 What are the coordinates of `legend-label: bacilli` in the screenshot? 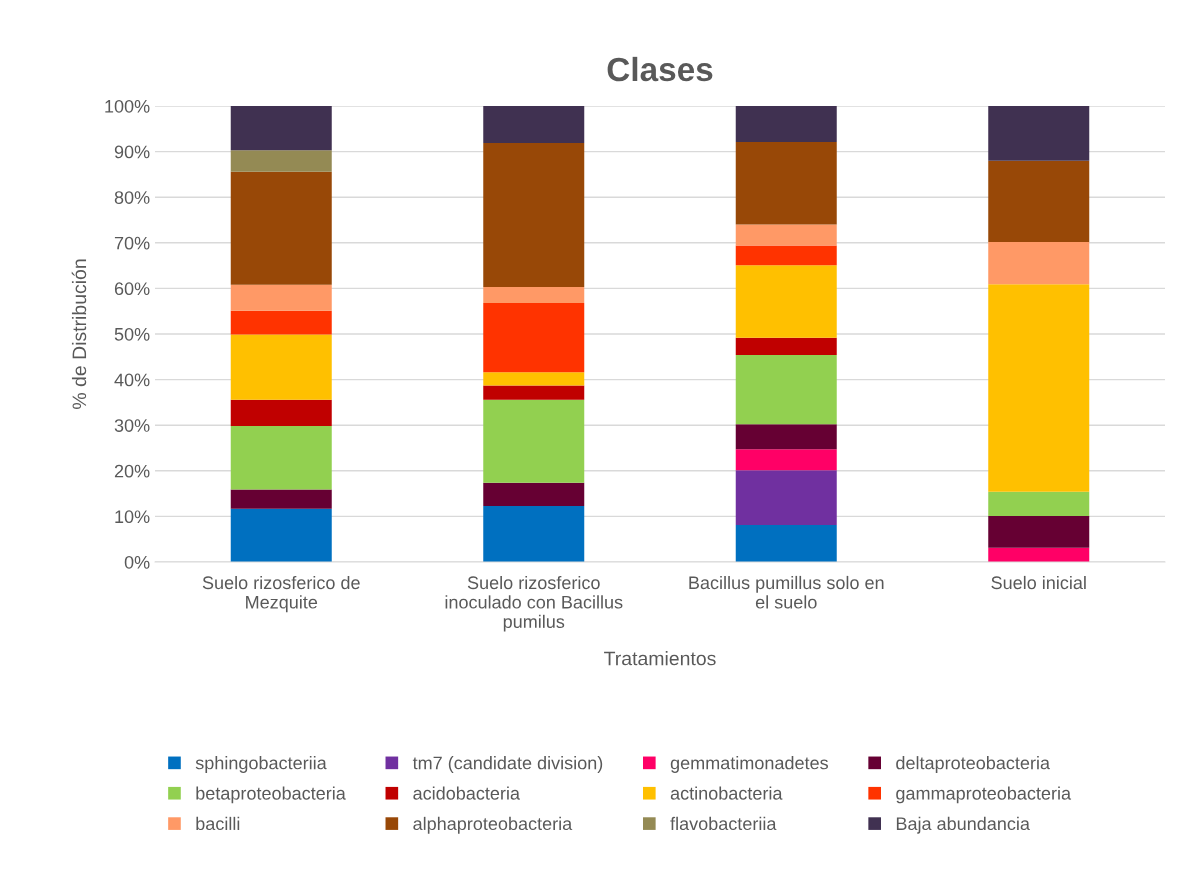 It's located at (218, 823).